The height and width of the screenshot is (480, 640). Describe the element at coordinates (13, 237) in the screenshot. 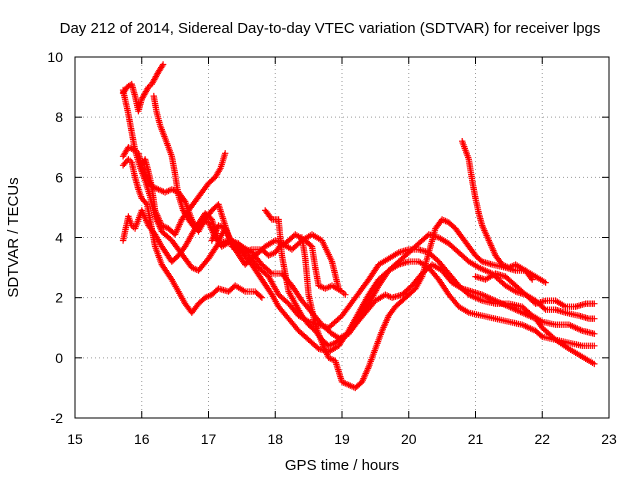

I see `y-axis-label: SDTVAR / TECUs` at that location.